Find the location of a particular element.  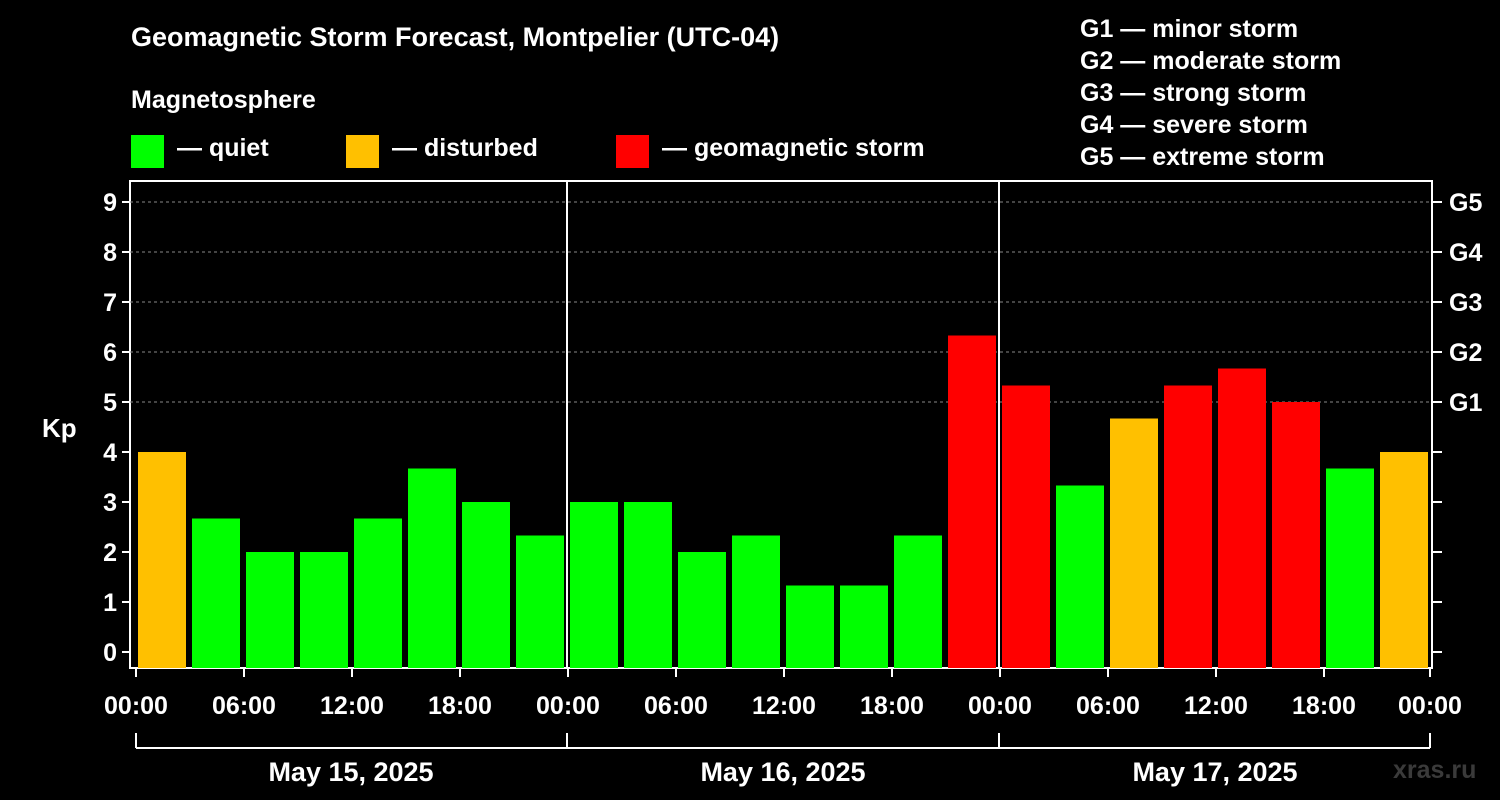

y-tick-label: 1 is located at coordinates (110, 603).